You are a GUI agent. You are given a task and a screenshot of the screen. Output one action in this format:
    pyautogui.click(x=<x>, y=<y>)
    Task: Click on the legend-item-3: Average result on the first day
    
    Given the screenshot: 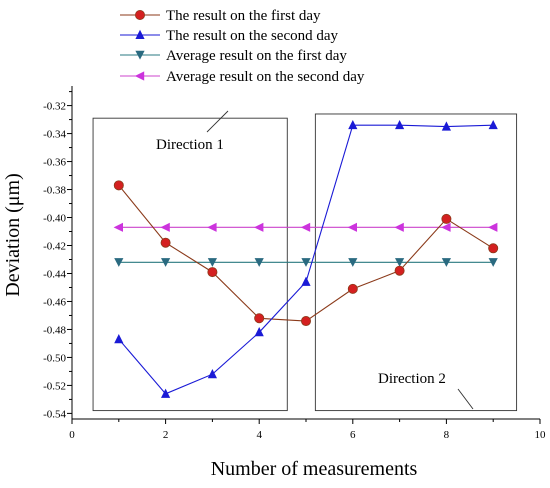 What is the action you would take?
    pyautogui.click(x=233, y=56)
    